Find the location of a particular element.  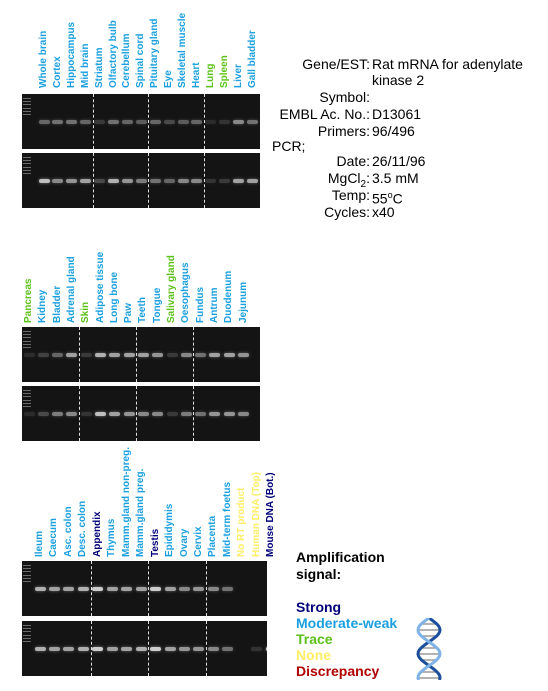

tissue-label: Gall bladder is located at coordinates (252, 59).